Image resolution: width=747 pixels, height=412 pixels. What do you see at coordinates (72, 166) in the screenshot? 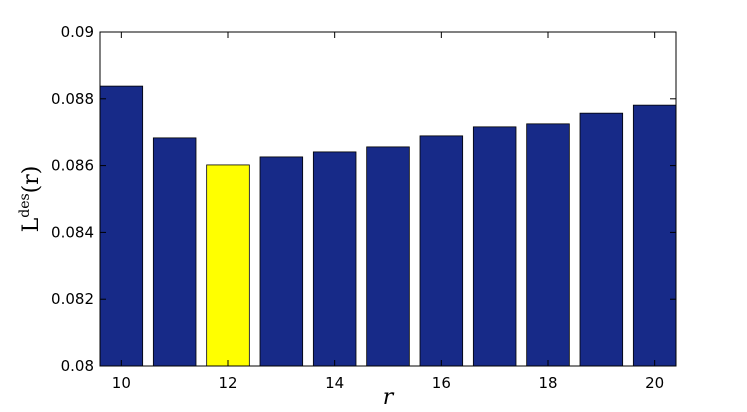
I see `y-tick-label: 0.086` at bounding box center [72, 166].